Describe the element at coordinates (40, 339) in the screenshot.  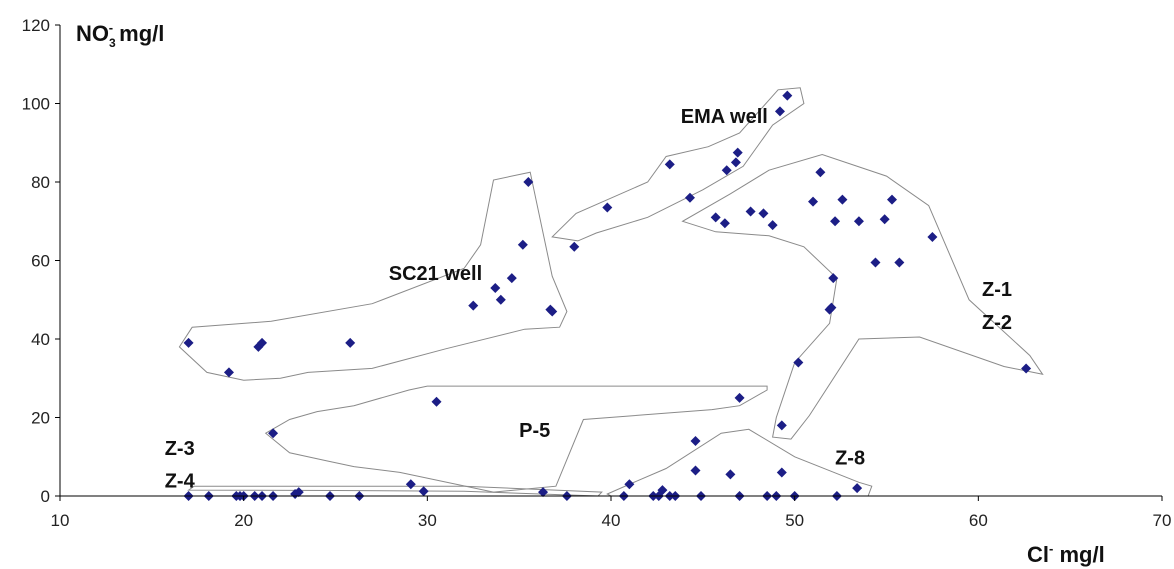
I see `y-tick-label: 40` at that location.